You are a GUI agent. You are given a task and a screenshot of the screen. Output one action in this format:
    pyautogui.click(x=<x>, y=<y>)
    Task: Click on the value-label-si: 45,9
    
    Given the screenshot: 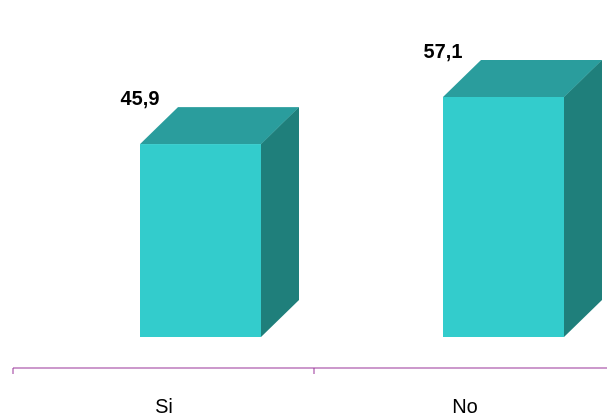 What is the action you would take?
    pyautogui.click(x=140, y=99)
    